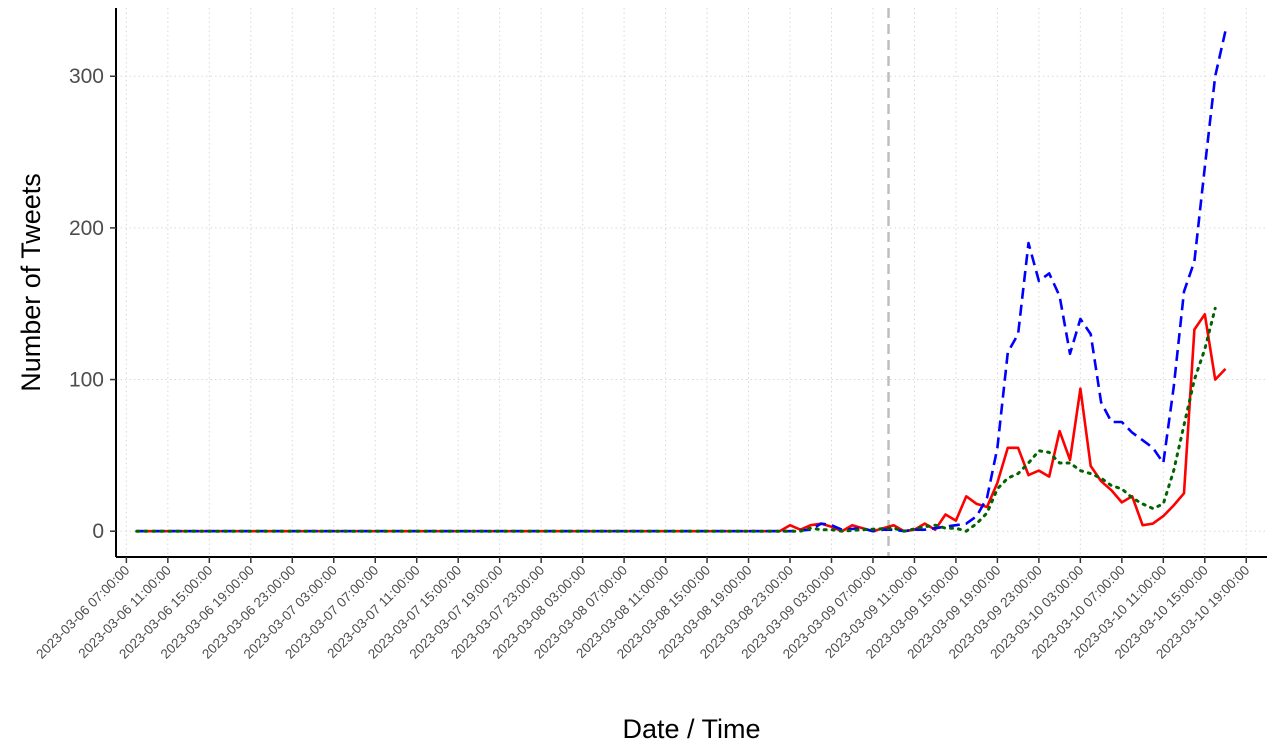  Describe the element at coordinates (86, 380) in the screenshot. I see `y-tick-label: 100` at that location.